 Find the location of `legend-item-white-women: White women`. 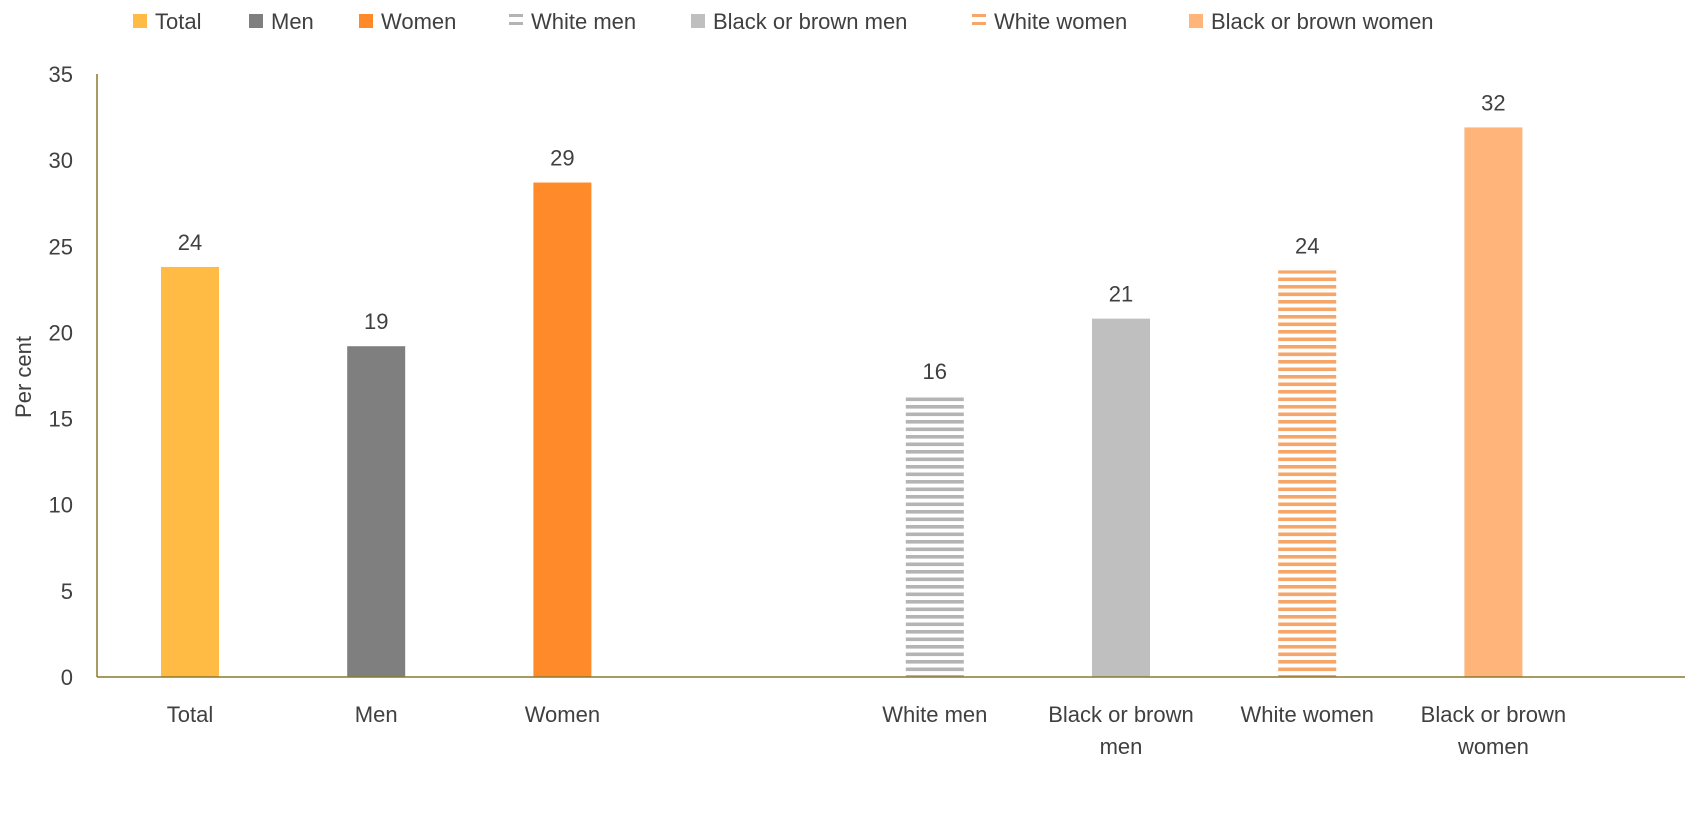

legend-item-white-women: White women is located at coordinates (1049, 21).